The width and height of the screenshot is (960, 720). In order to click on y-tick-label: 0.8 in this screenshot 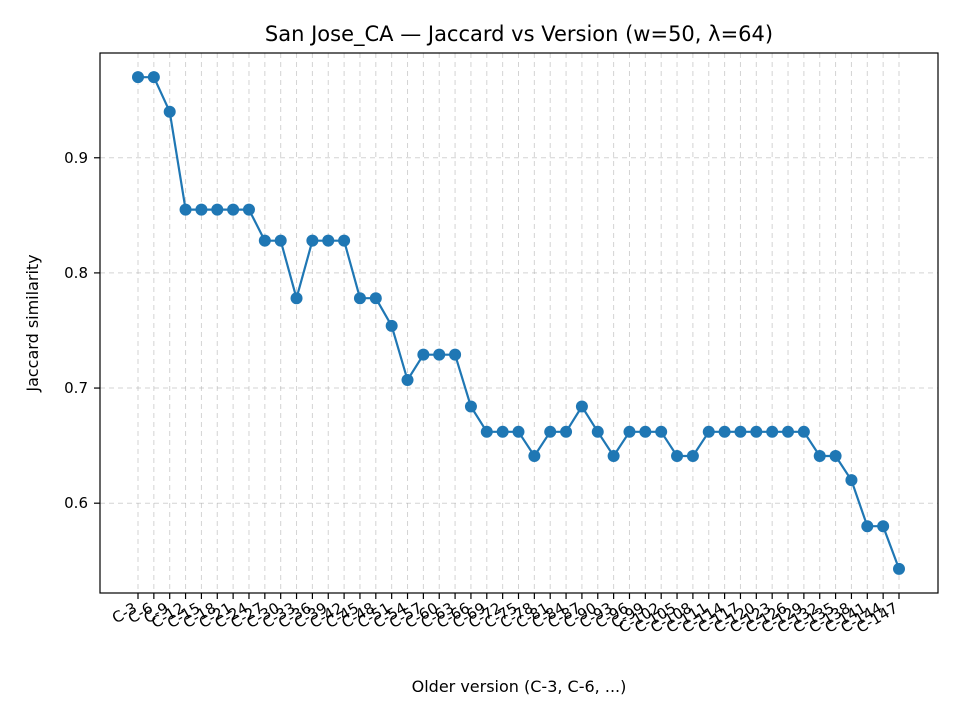, I will do `click(76, 273)`.